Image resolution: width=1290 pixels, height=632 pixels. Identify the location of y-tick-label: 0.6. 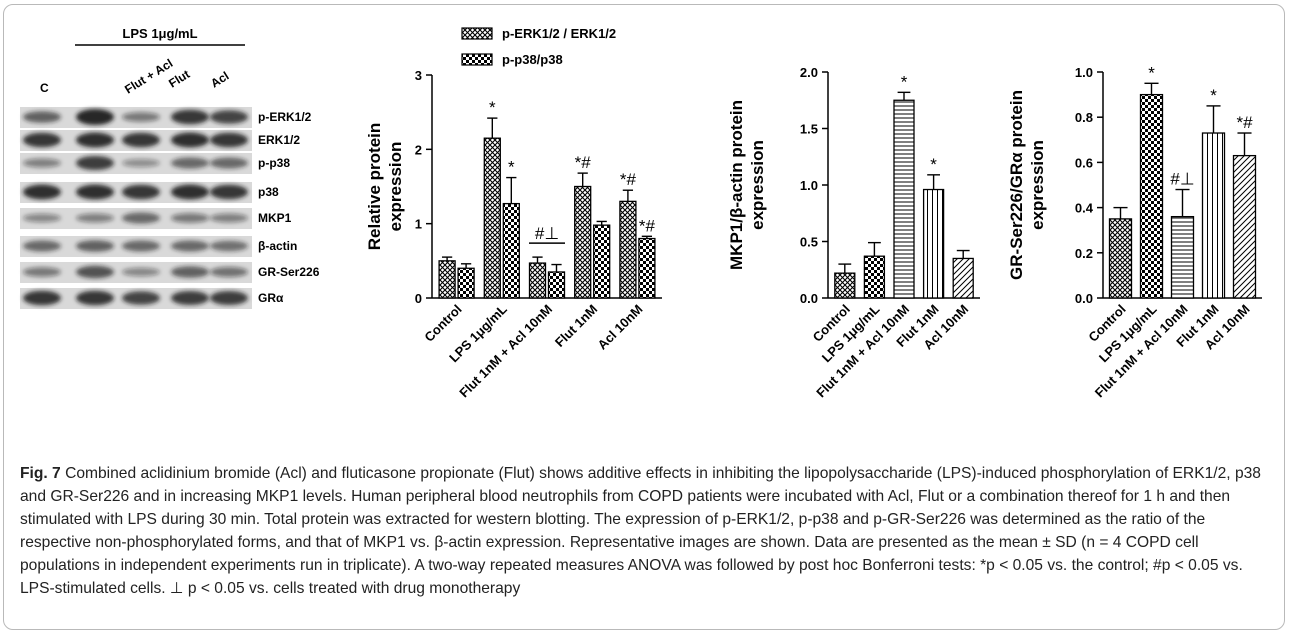
(1084, 162).